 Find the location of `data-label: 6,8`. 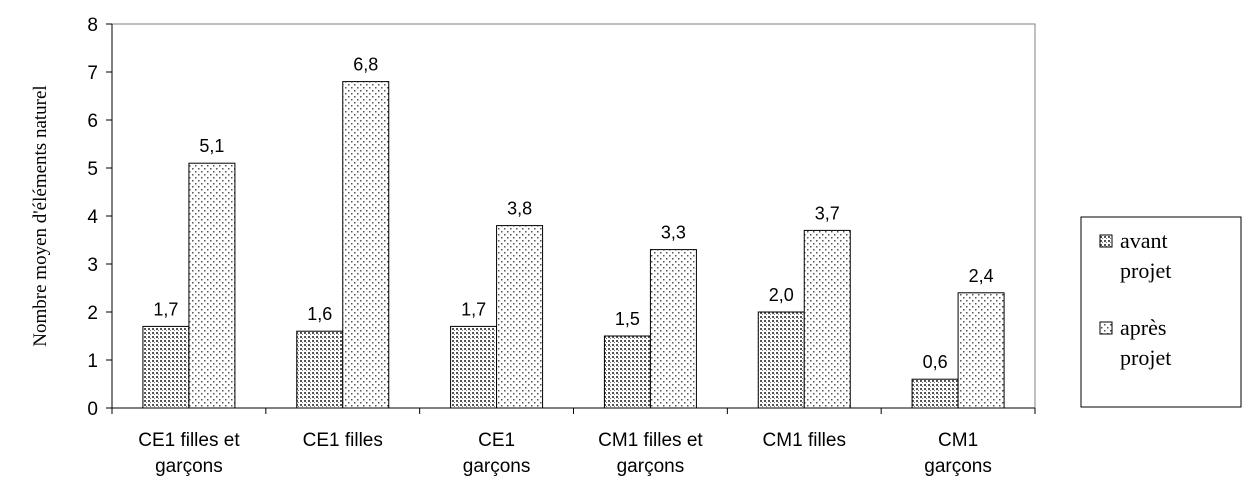

data-label: 6,8 is located at coordinates (365, 65).